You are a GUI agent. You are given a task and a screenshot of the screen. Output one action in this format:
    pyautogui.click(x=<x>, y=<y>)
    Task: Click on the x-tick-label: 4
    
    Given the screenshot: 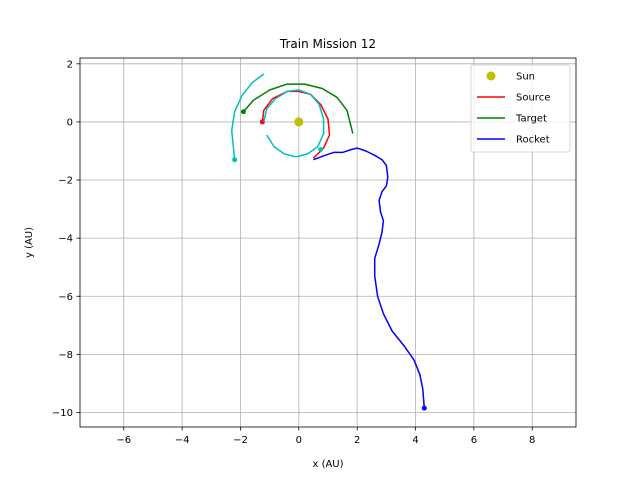 What is the action you would take?
    pyautogui.click(x=415, y=440)
    